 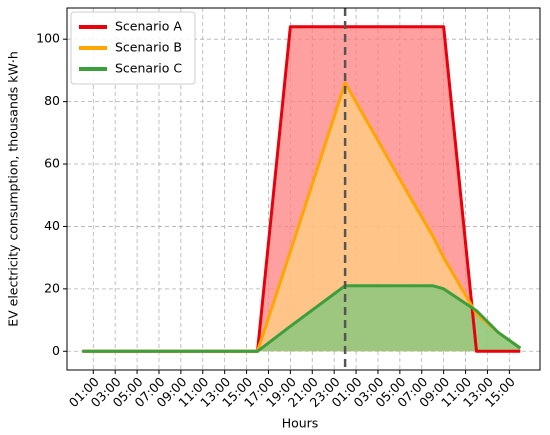 What do you see at coordinates (52, 287) in the screenshot?
I see `y-tick-label: 20` at bounding box center [52, 287].